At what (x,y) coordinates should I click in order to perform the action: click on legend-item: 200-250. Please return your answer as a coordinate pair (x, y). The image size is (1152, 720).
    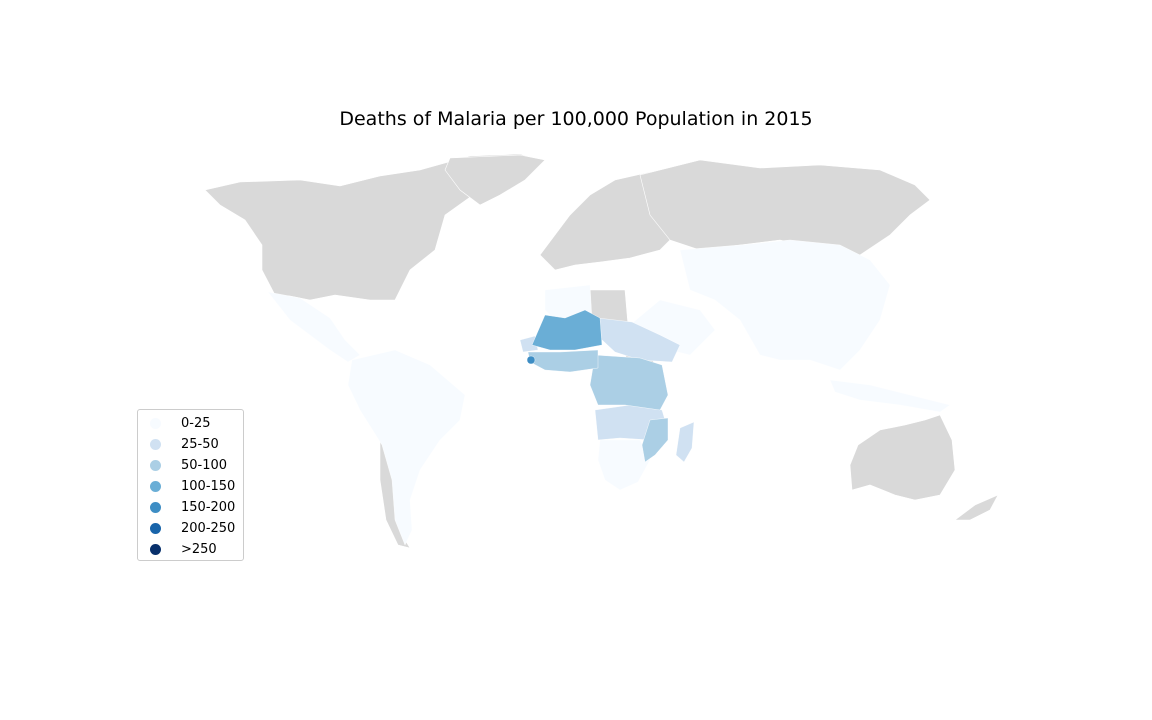
    Looking at the image, I should click on (192, 528).